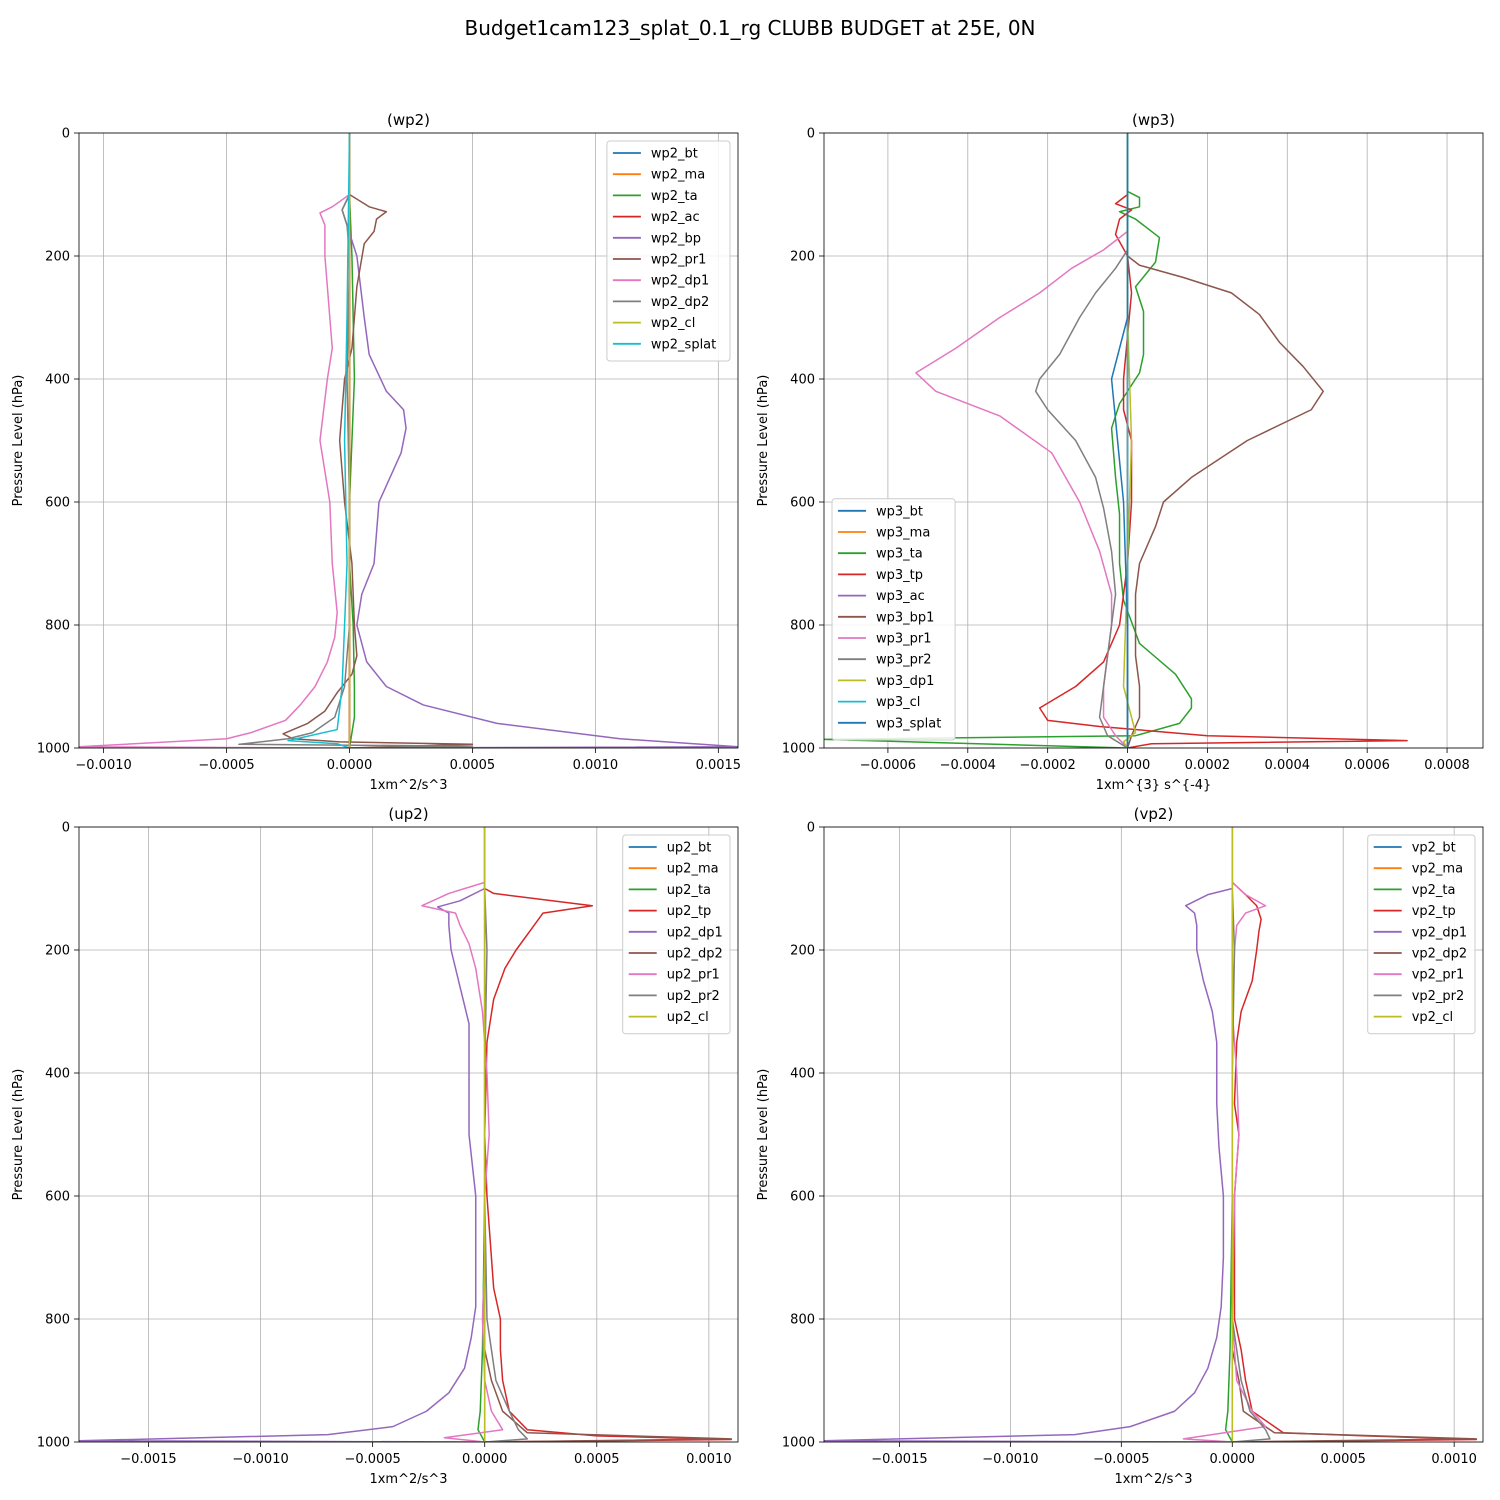 This screenshot has height=1500, width=1500. Describe the element at coordinates (1438, 975) in the screenshot. I see `legend-label: vp2_pr1` at that location.